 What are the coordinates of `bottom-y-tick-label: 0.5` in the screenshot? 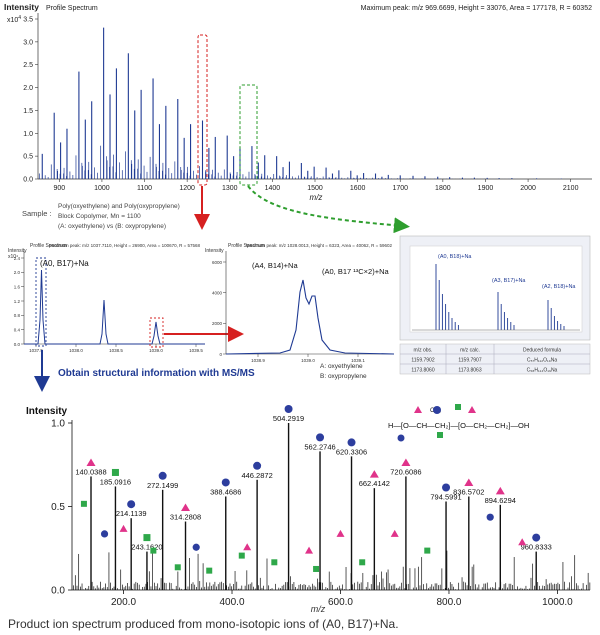 It's located at (58, 507).